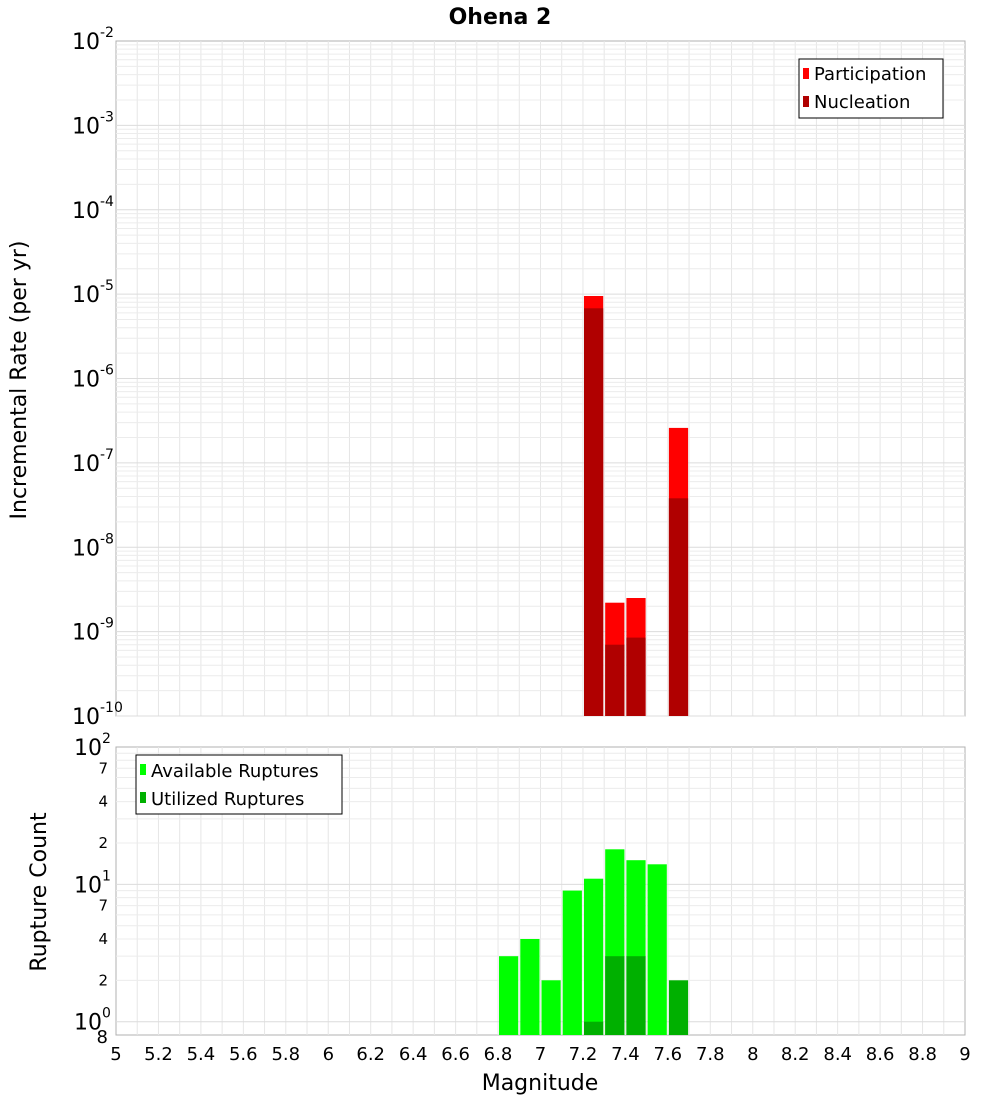 The width and height of the screenshot is (1000, 1100). I want to click on top-legend-box, so click(871, 88).